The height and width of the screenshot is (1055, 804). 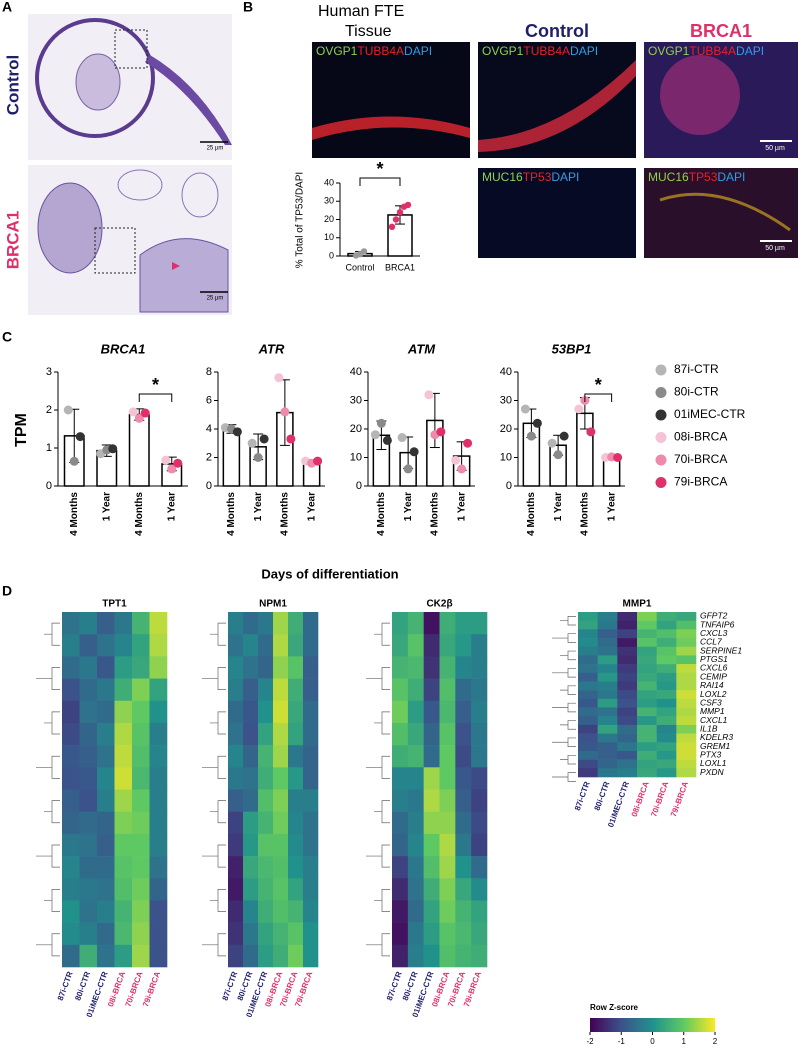 I want to click on row-label: CEMIP, so click(x=713, y=676).